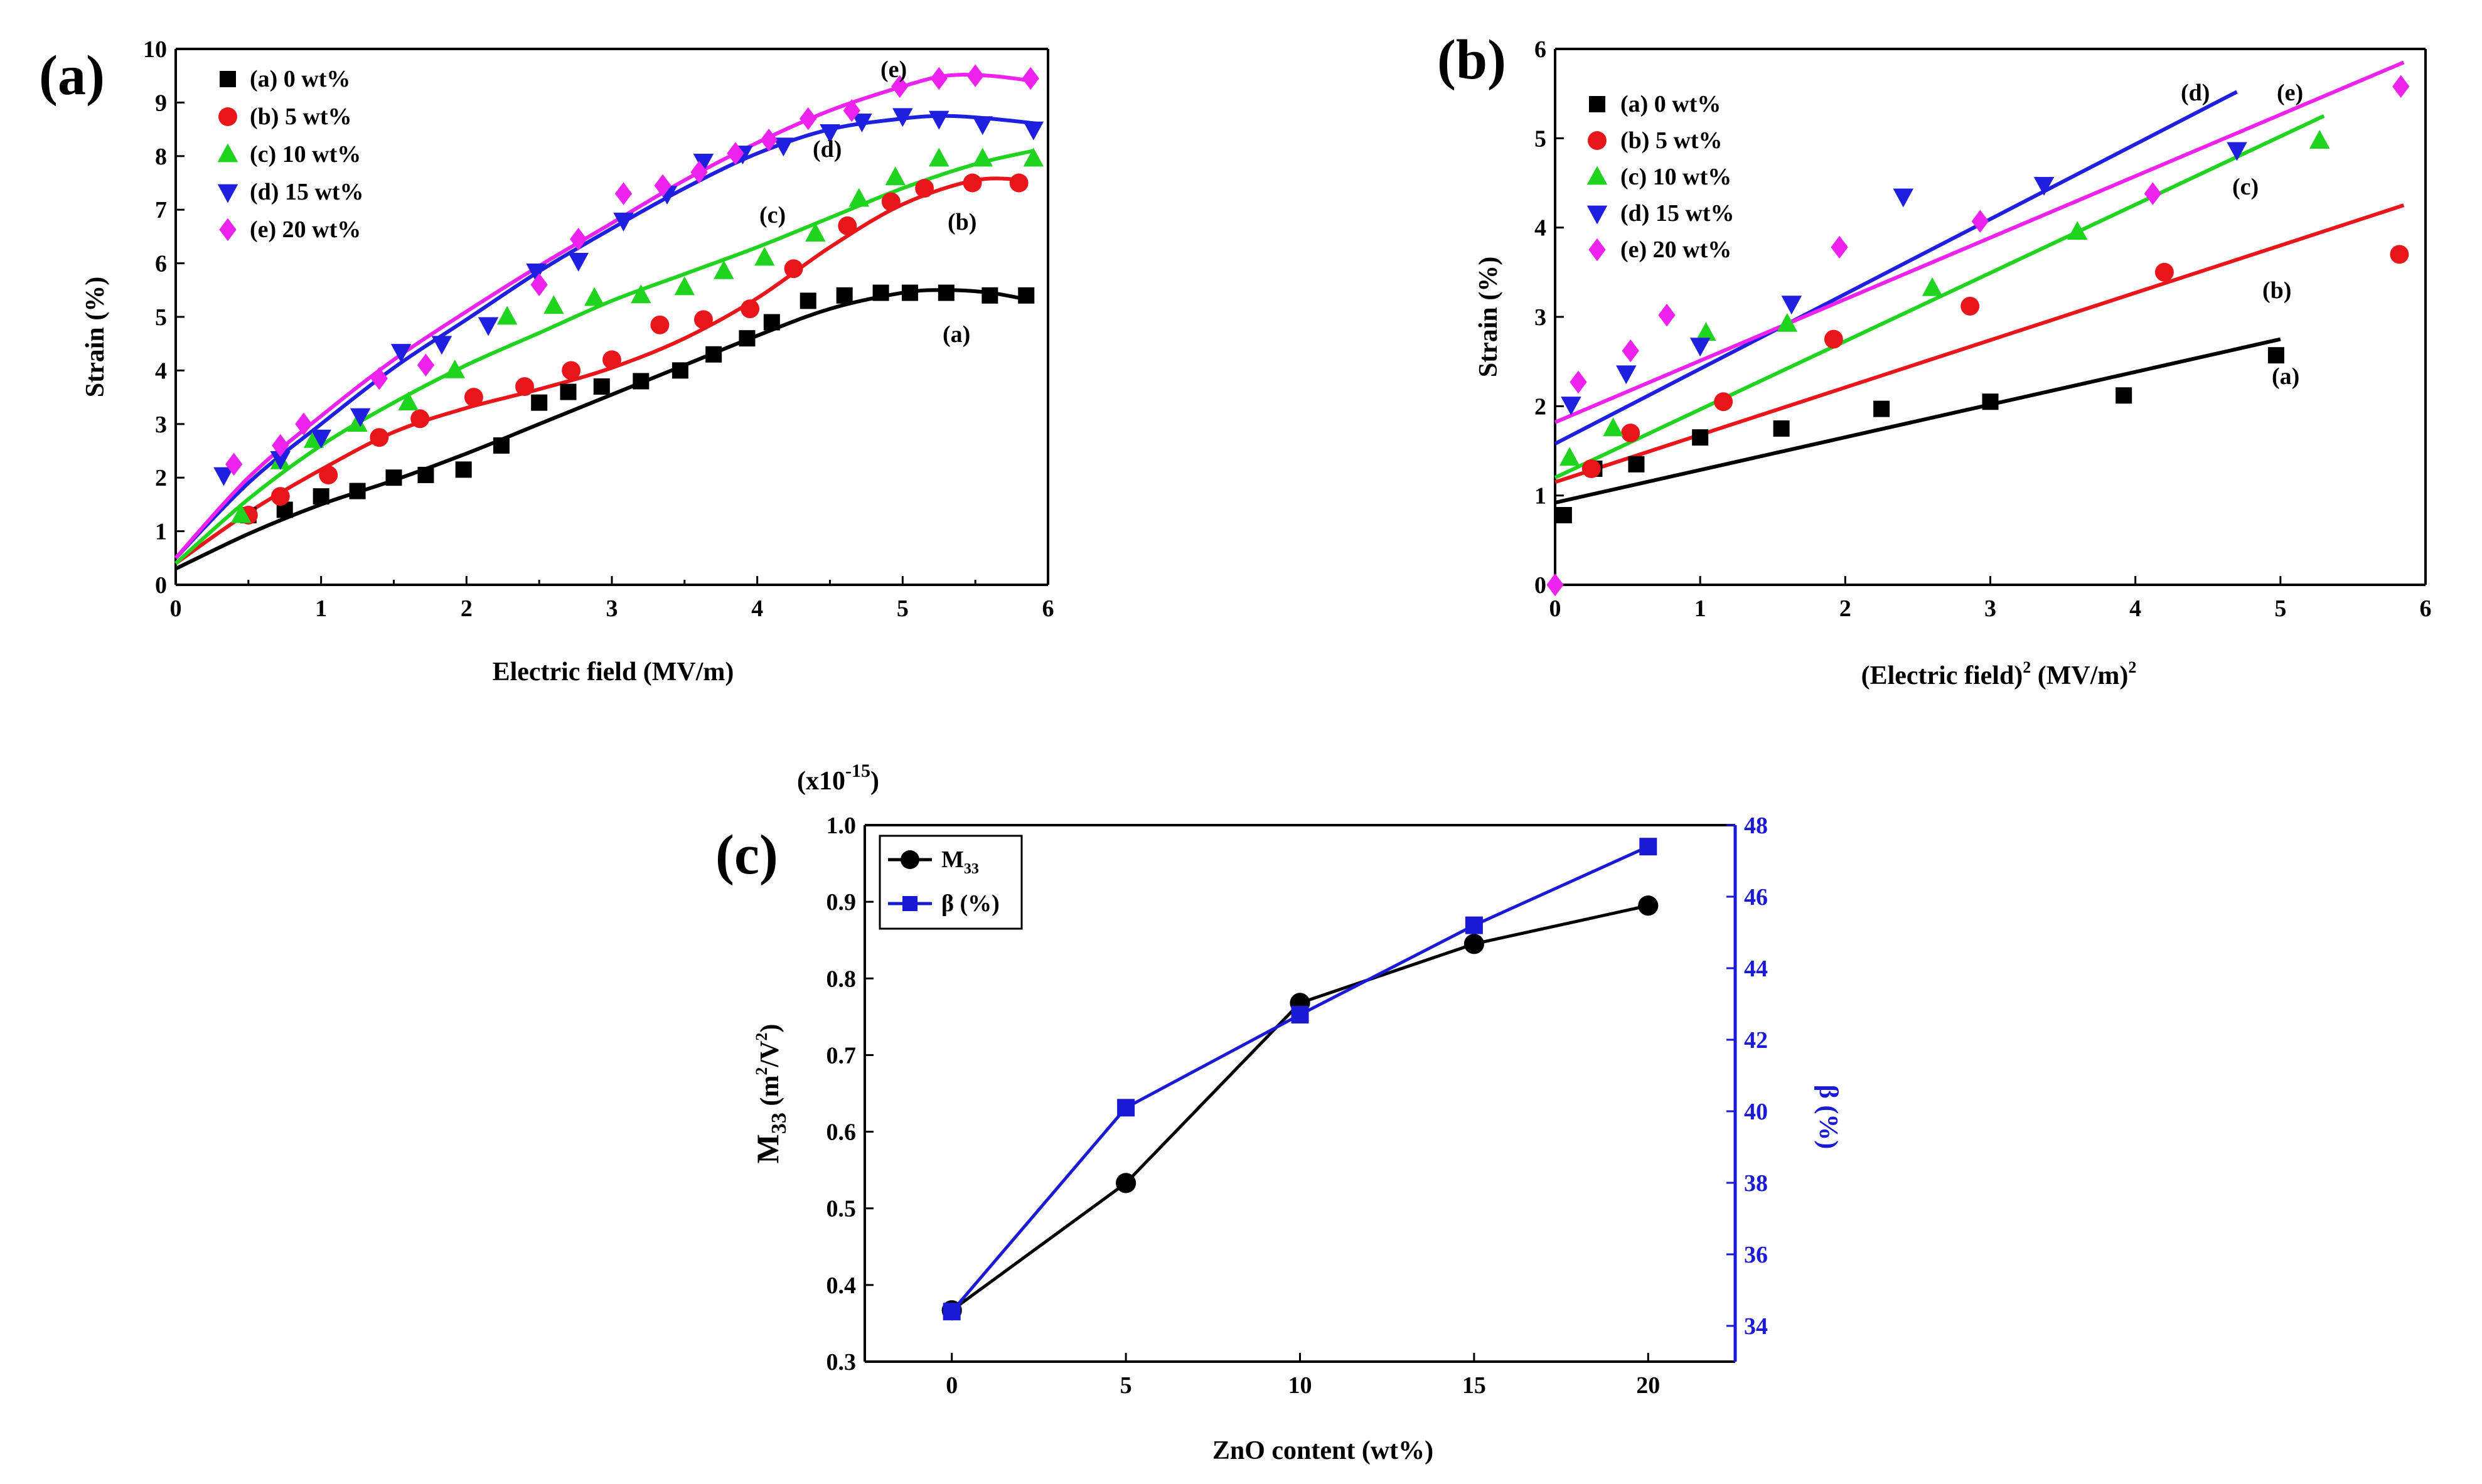 Image resolution: width=2482 pixels, height=1484 pixels. I want to click on panel-a-y-tick-7: 7, so click(161, 210).